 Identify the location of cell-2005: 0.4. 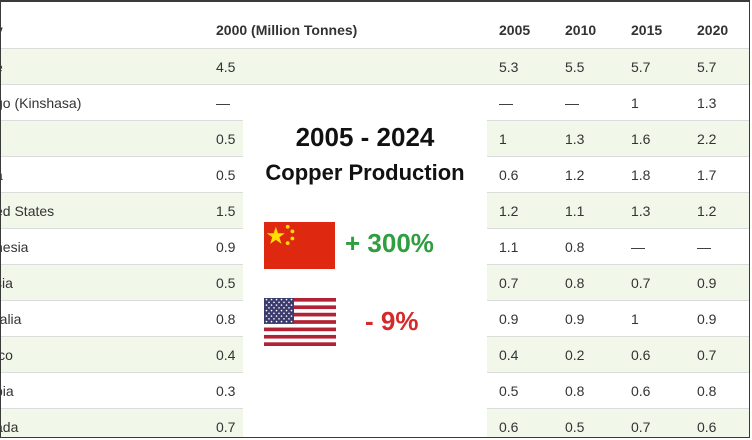
(532, 354).